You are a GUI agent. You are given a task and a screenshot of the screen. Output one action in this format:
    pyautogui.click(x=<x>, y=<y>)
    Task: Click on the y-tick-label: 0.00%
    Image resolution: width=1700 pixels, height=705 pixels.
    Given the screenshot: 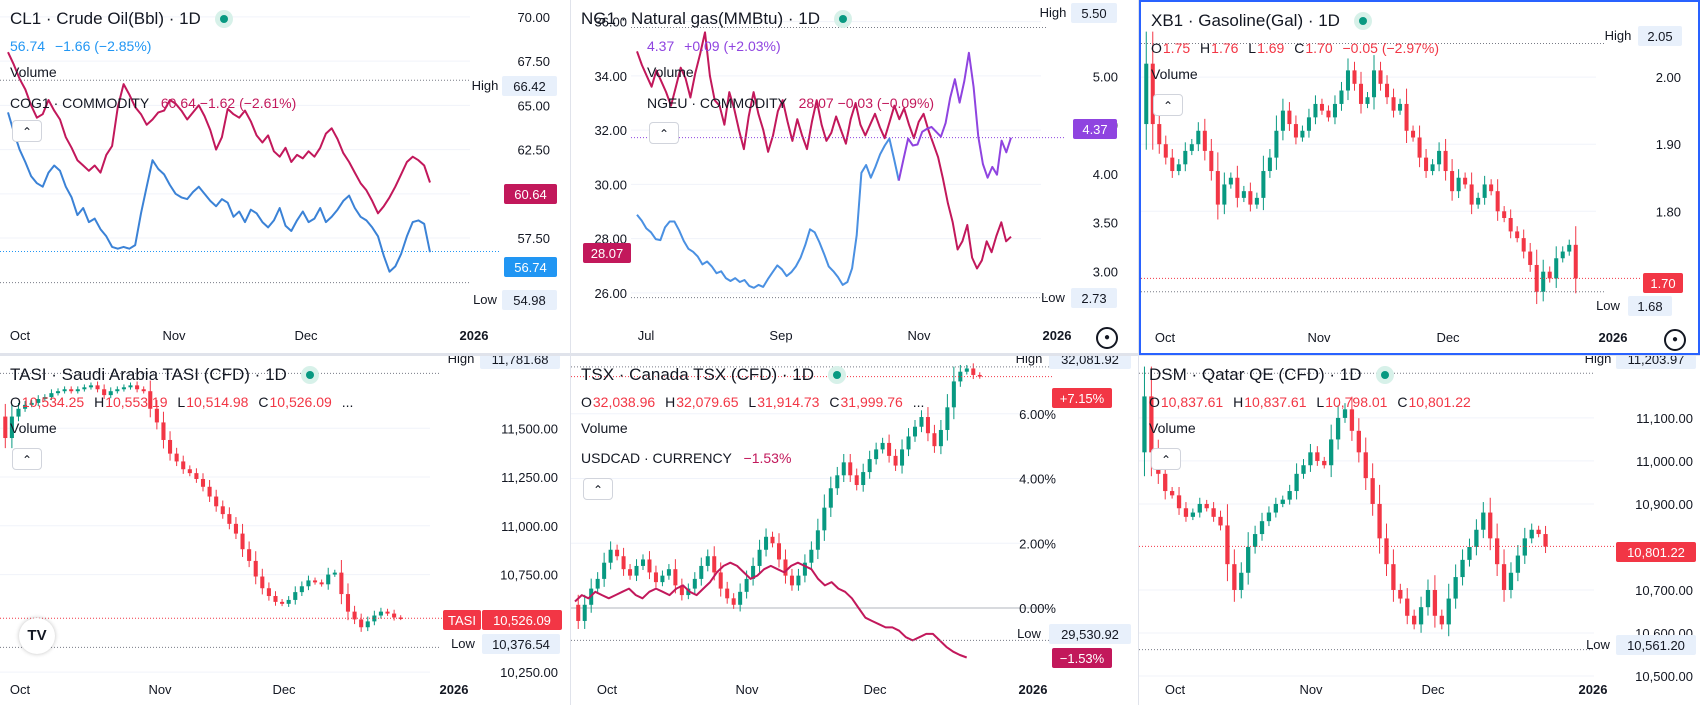 What is the action you would take?
    pyautogui.click(x=1037, y=608)
    